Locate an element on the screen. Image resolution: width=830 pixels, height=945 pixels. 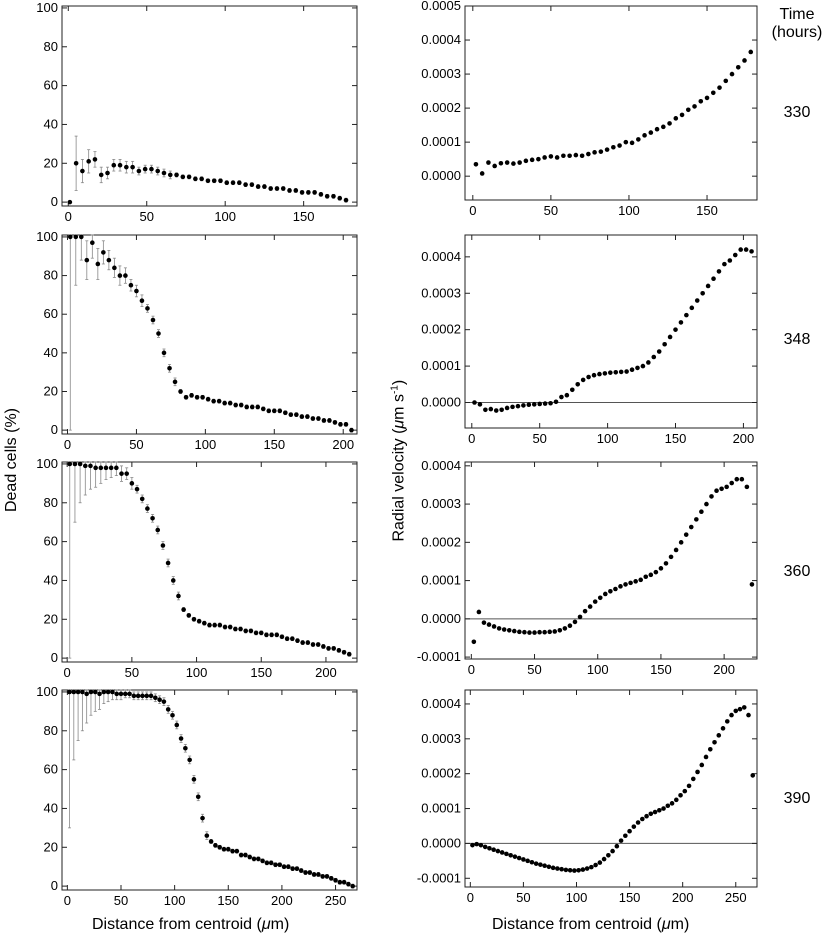
right-ylabel: Radial velocity (μm s-1) is located at coordinates (398, 461).